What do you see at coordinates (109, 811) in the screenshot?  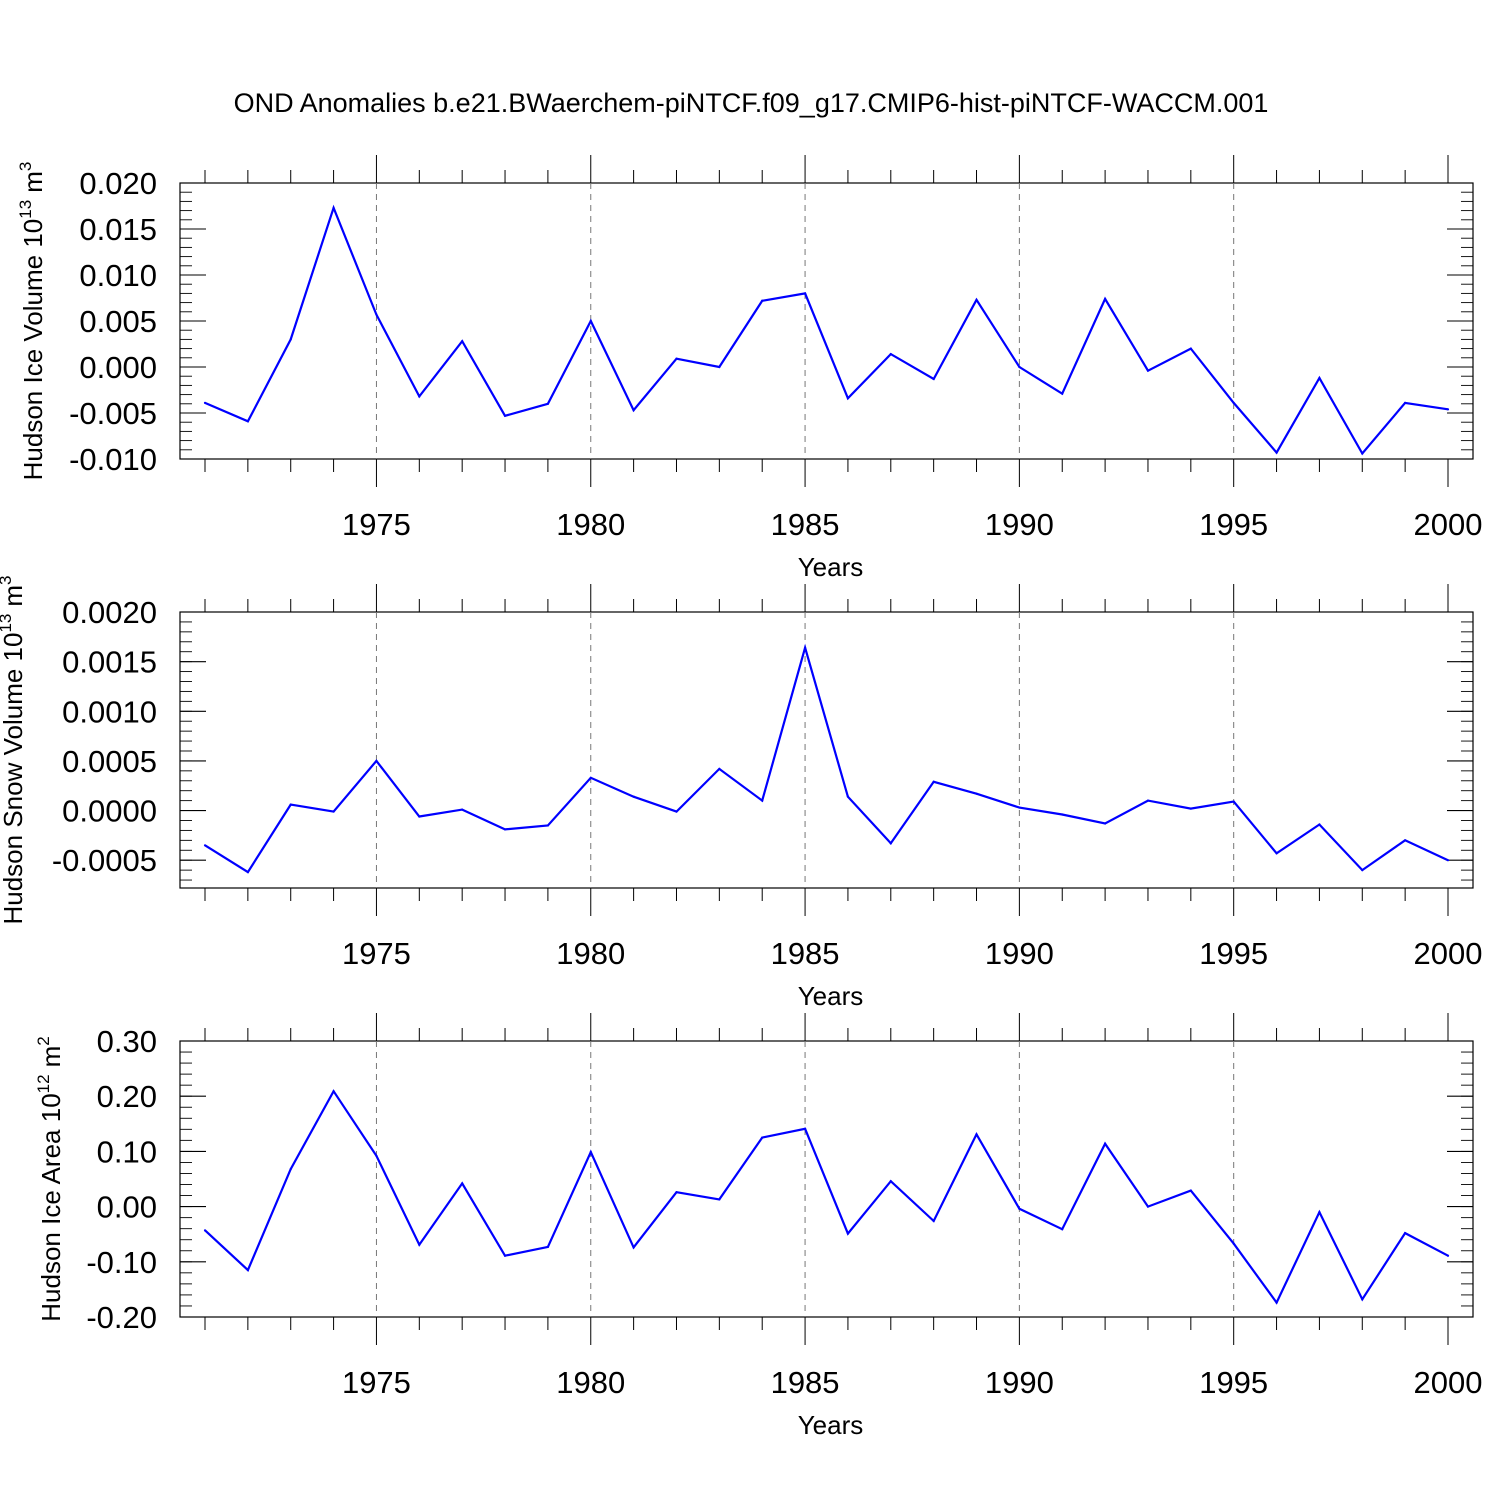 I see `y-tick-label: 0.0000` at bounding box center [109, 811].